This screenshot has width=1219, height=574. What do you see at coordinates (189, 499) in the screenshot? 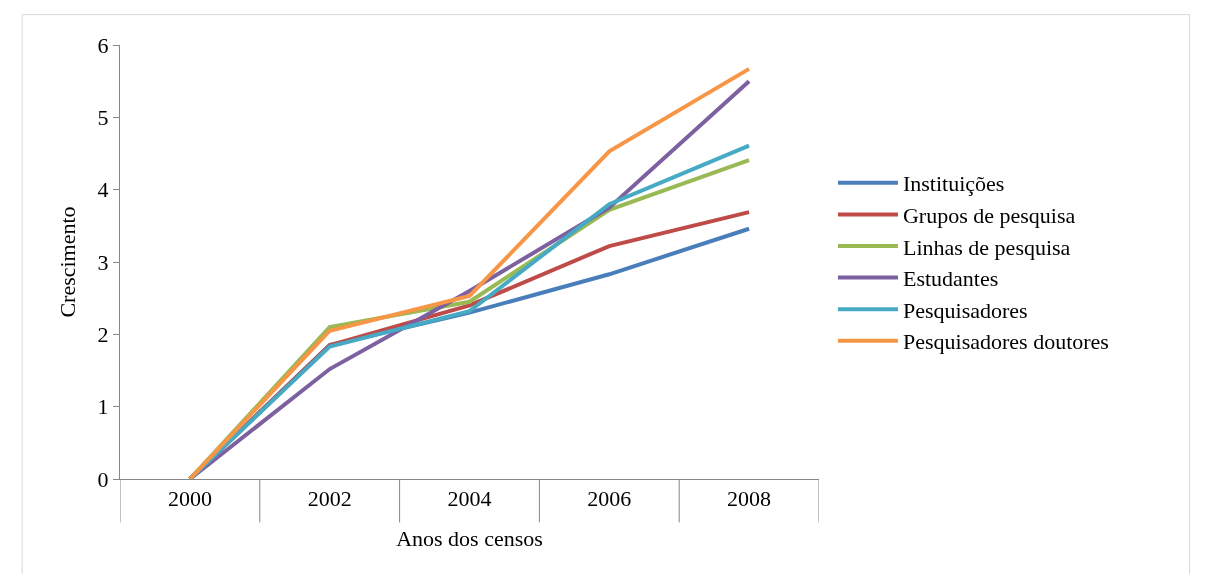
I see `x-tick-label: 2000` at bounding box center [189, 499].